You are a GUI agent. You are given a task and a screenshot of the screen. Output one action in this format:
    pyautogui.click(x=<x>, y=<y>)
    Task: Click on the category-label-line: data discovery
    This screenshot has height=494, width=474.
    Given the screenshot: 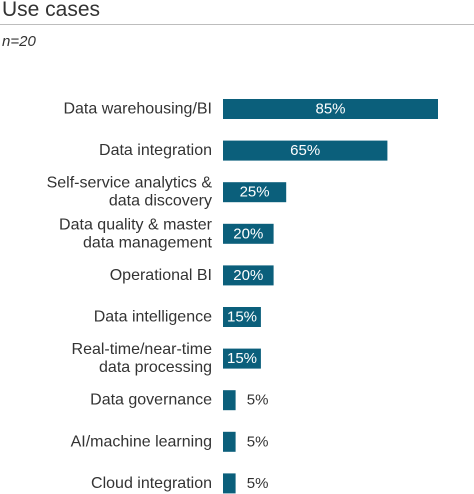 What is the action you would take?
    pyautogui.click(x=160, y=201)
    